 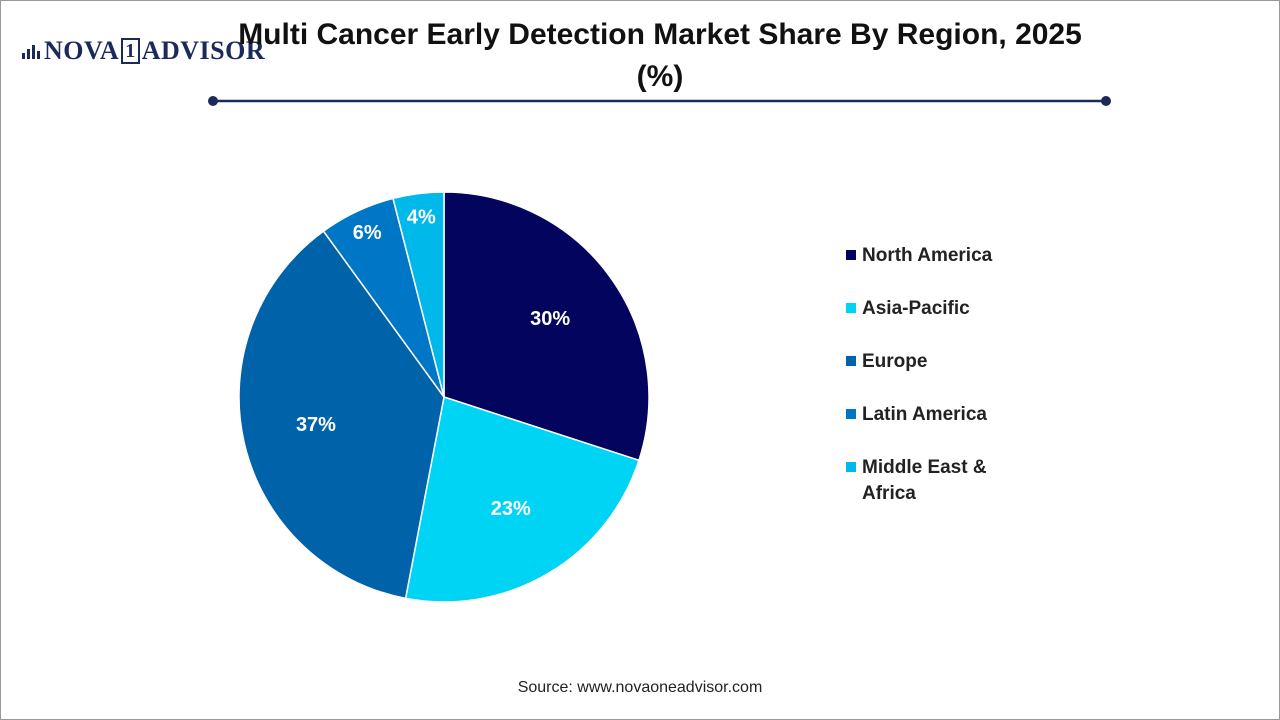 I want to click on data-label: 37%, so click(x=316, y=425).